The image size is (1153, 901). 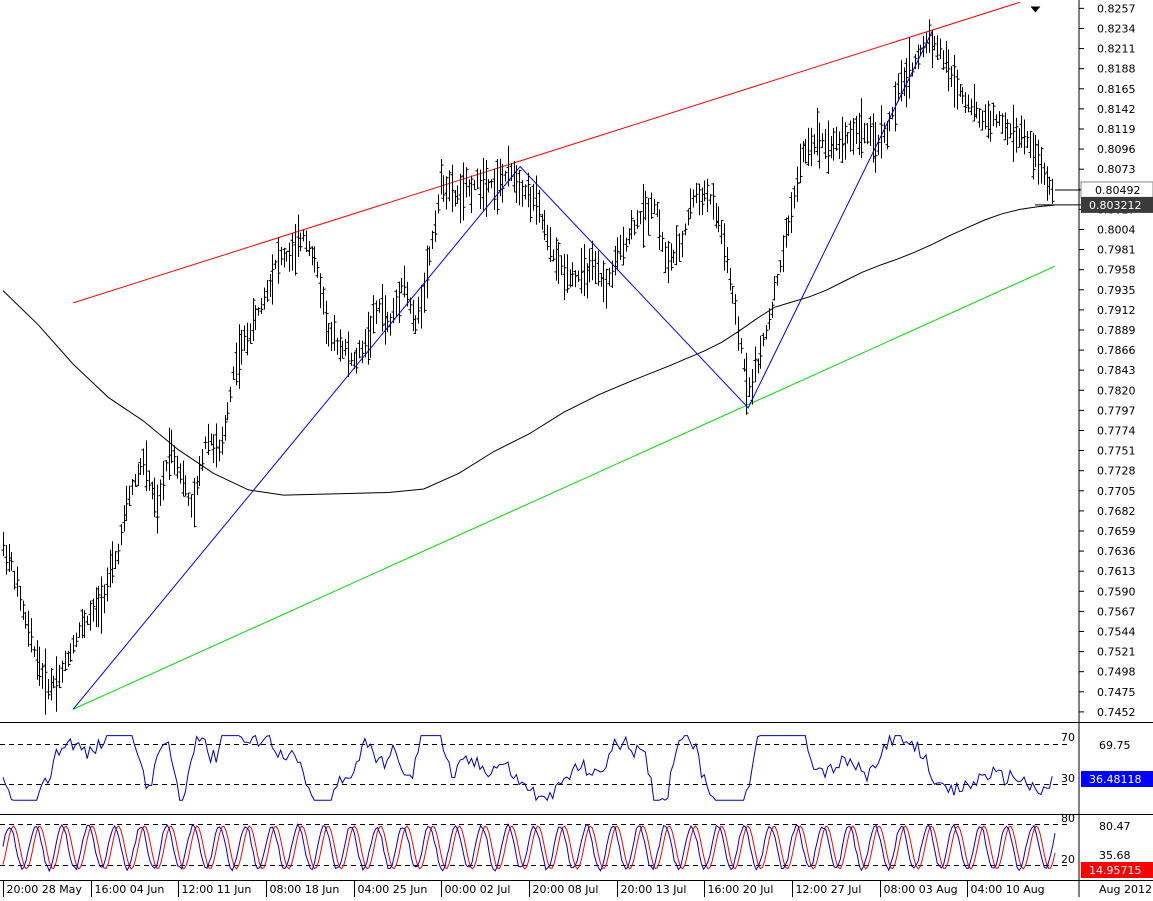 I want to click on price-tick-label: 0.7705, so click(x=1116, y=491).